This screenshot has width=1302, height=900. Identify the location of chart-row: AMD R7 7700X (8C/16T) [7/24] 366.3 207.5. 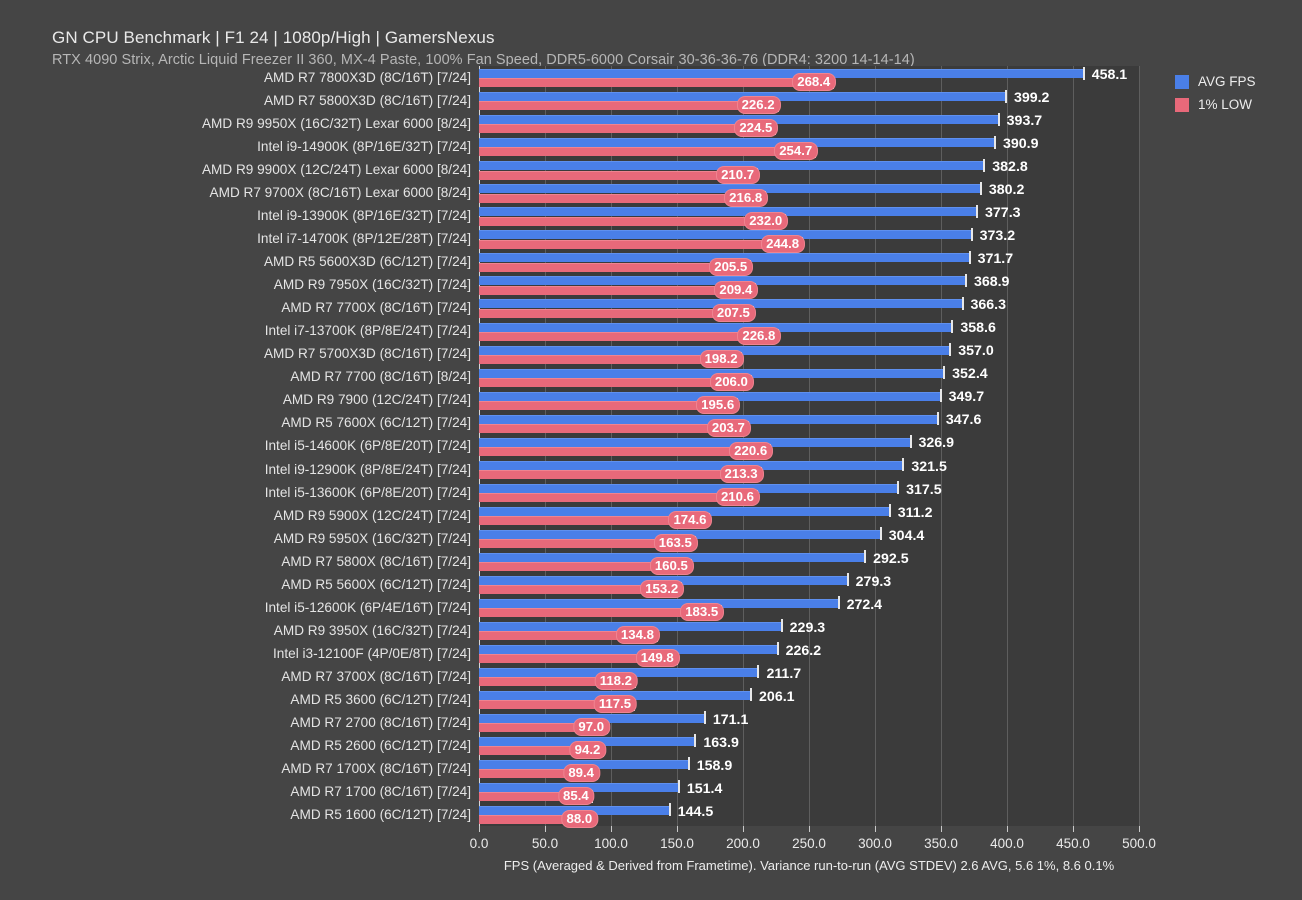
(710, 308).